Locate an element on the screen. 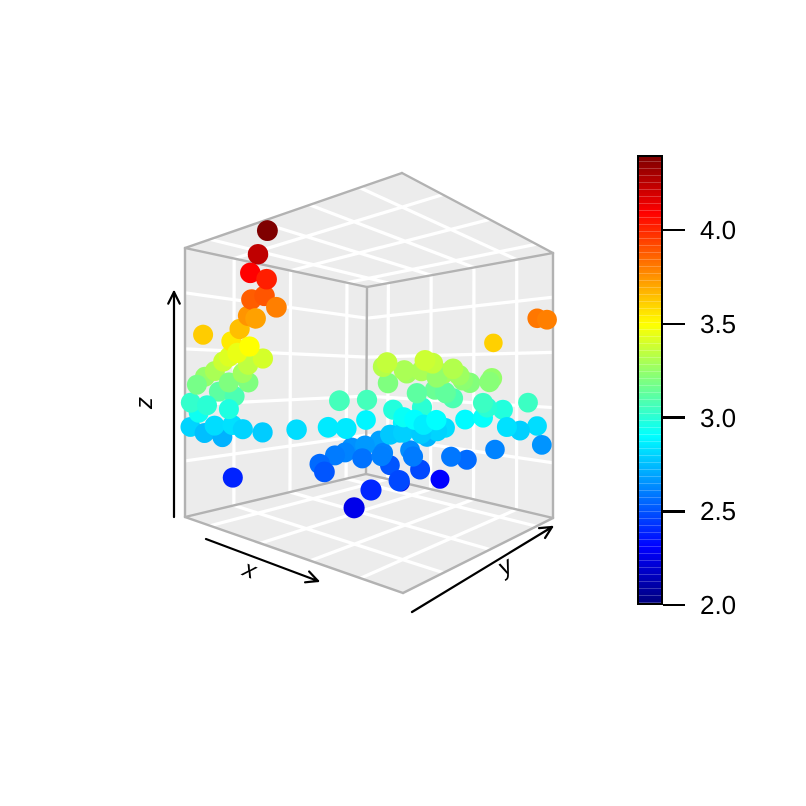 The height and width of the screenshot is (806, 806). colorbar-tick-label: 2.5 is located at coordinates (718, 511).